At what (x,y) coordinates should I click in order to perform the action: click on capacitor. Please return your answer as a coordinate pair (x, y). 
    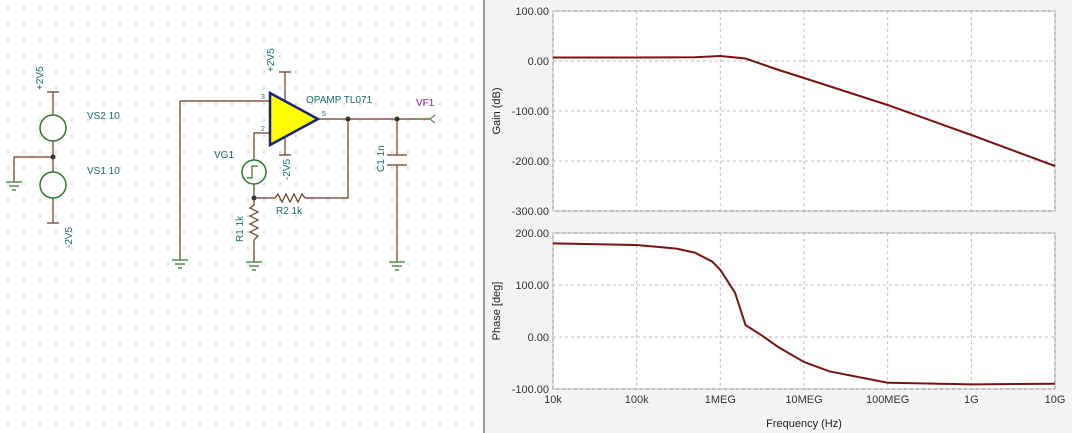
    Looking at the image, I should click on (397, 160).